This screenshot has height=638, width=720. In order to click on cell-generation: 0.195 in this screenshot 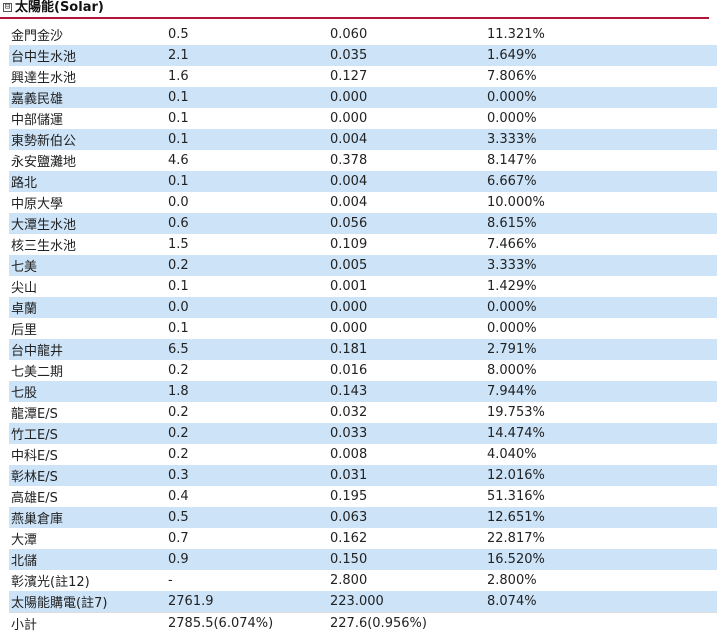, I will do `click(349, 496)`.